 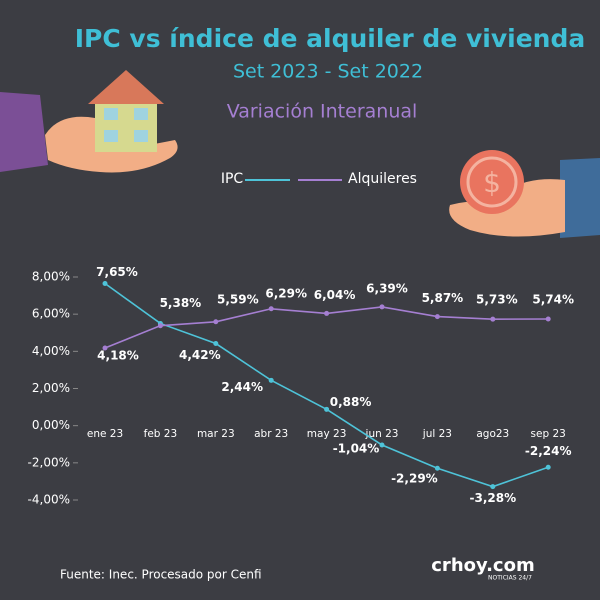 What do you see at coordinates (548, 434) in the screenshot?
I see `x-tick-label: sep 23` at bounding box center [548, 434].